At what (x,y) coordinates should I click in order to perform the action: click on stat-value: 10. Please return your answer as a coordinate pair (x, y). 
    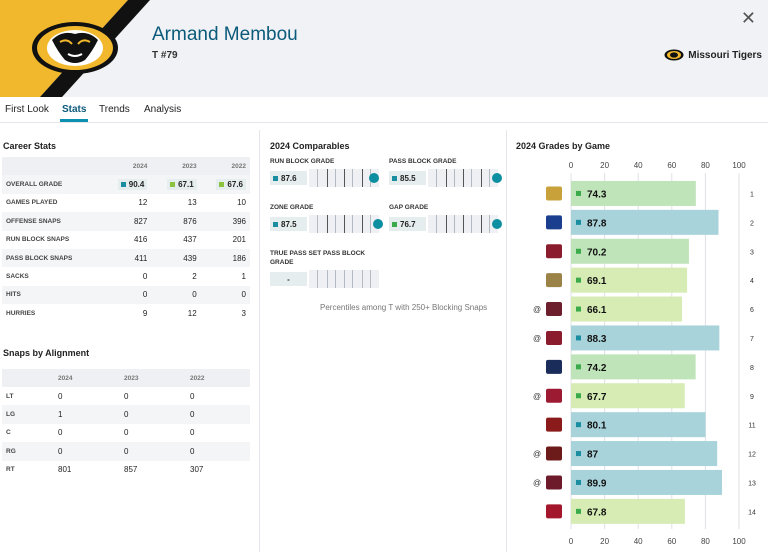
    Looking at the image, I should click on (225, 203).